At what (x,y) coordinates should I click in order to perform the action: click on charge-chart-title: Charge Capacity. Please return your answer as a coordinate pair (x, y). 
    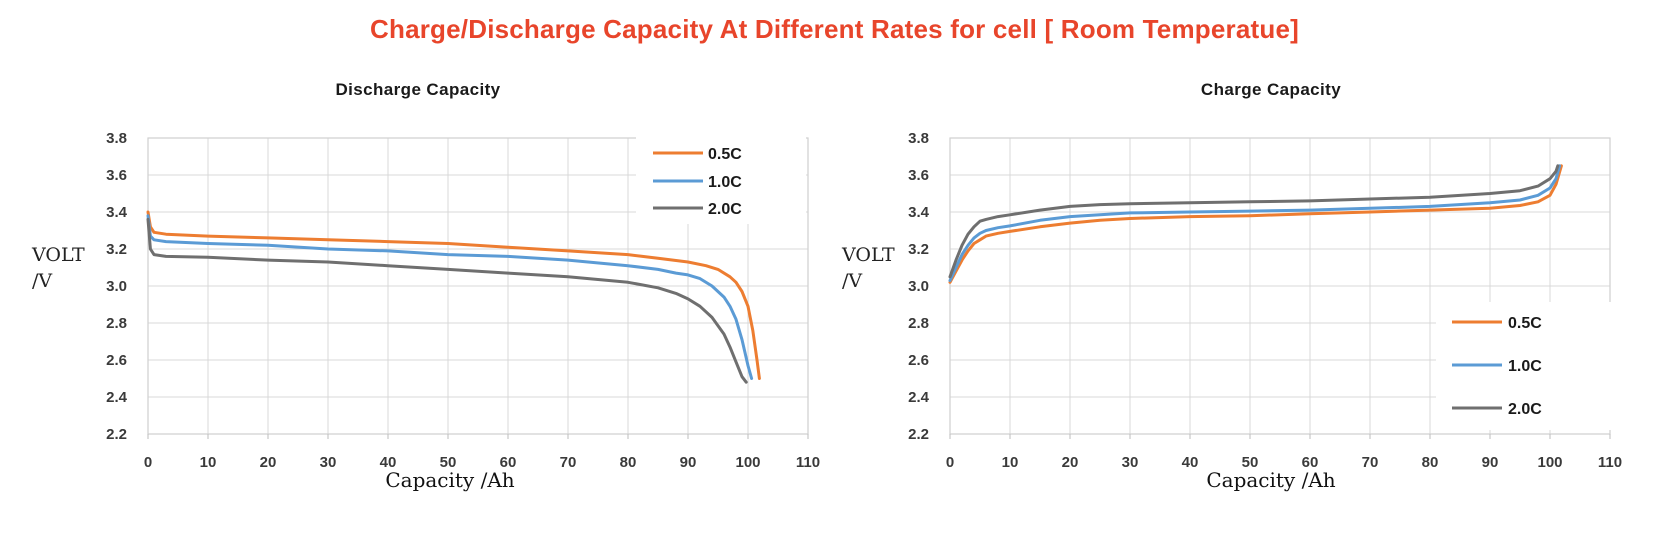
    Looking at the image, I should click on (1271, 89).